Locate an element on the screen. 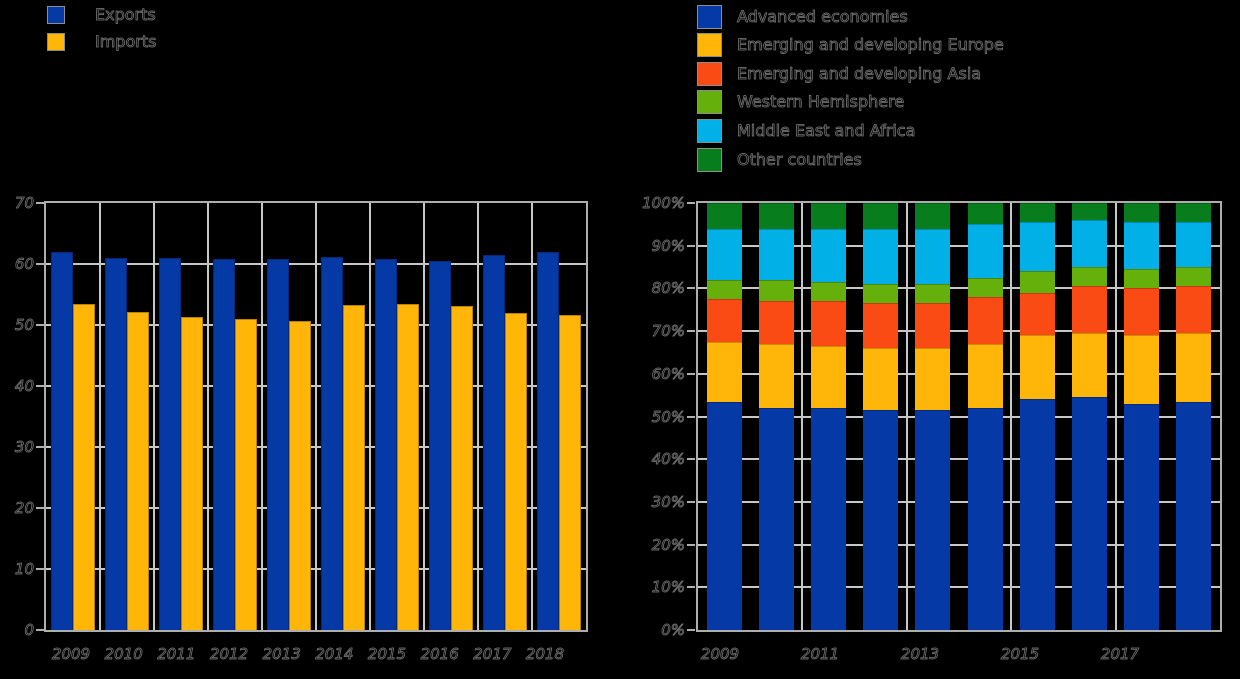  y-axis-label: 80% is located at coordinates (668, 288).